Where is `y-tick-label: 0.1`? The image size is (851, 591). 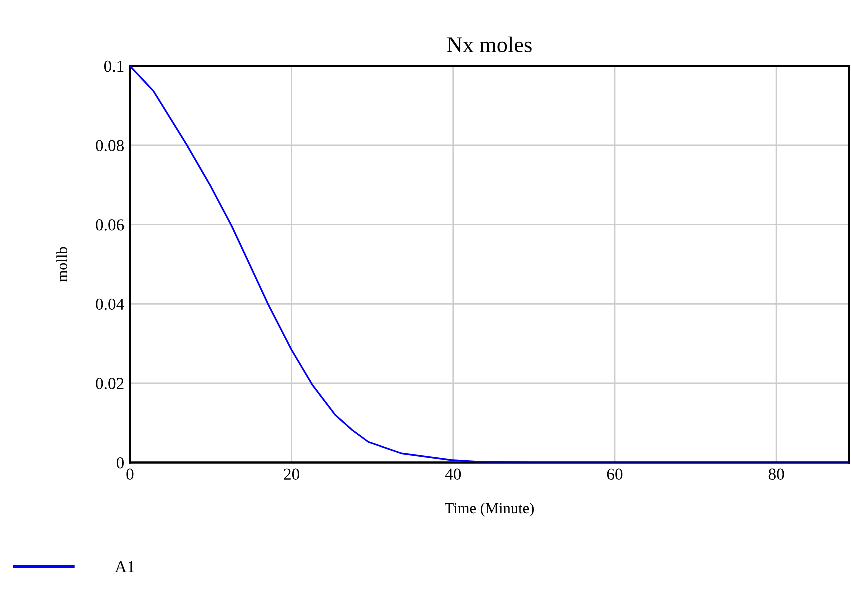 y-tick-label: 0.1 is located at coordinates (114, 66).